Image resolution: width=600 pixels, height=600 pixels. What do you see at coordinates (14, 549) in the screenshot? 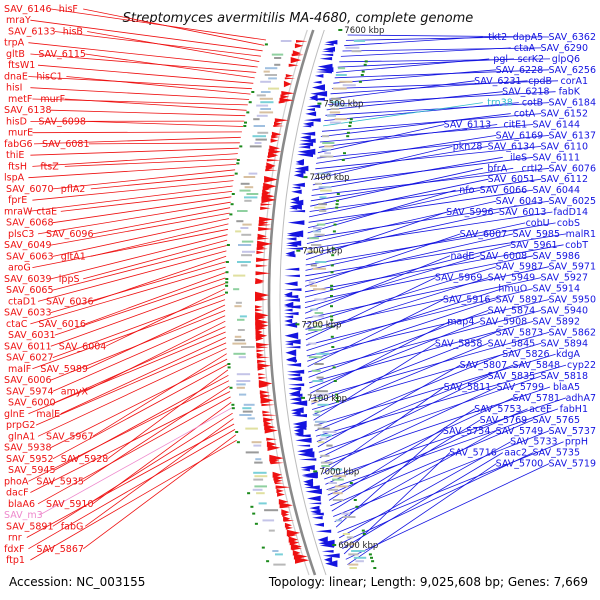
I see `left-gene-label: fdxF` at bounding box center [14, 549].